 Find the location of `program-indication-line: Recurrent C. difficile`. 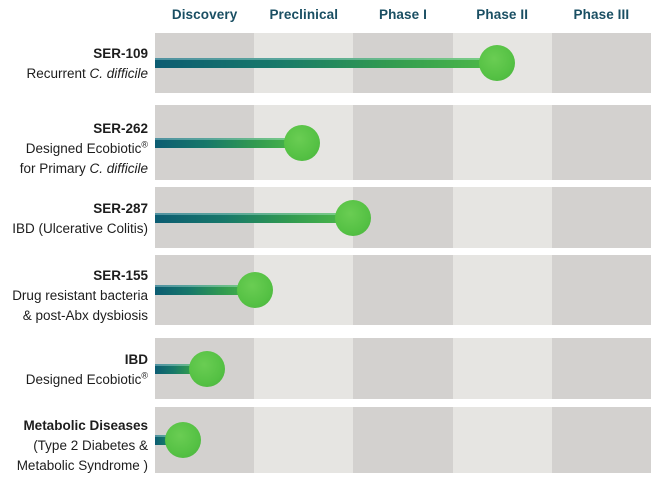

program-indication-line: Recurrent C. difficile is located at coordinates (87, 73).